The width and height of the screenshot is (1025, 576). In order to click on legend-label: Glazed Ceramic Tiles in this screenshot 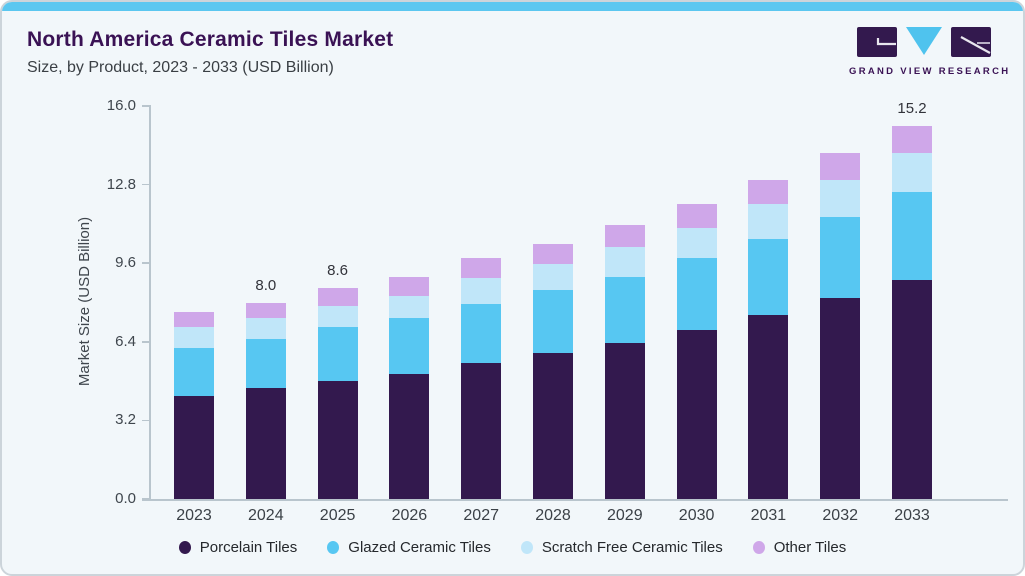, I will do `click(419, 547)`.